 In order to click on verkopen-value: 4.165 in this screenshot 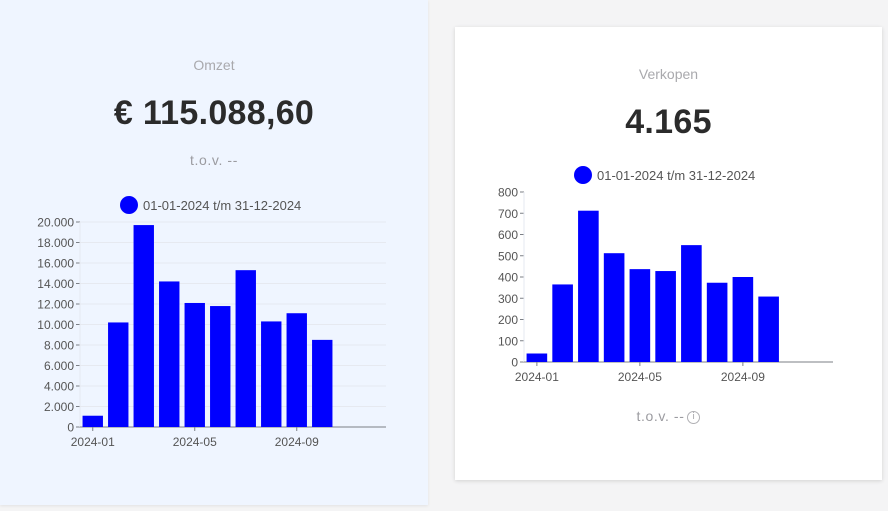, I will do `click(668, 122)`.